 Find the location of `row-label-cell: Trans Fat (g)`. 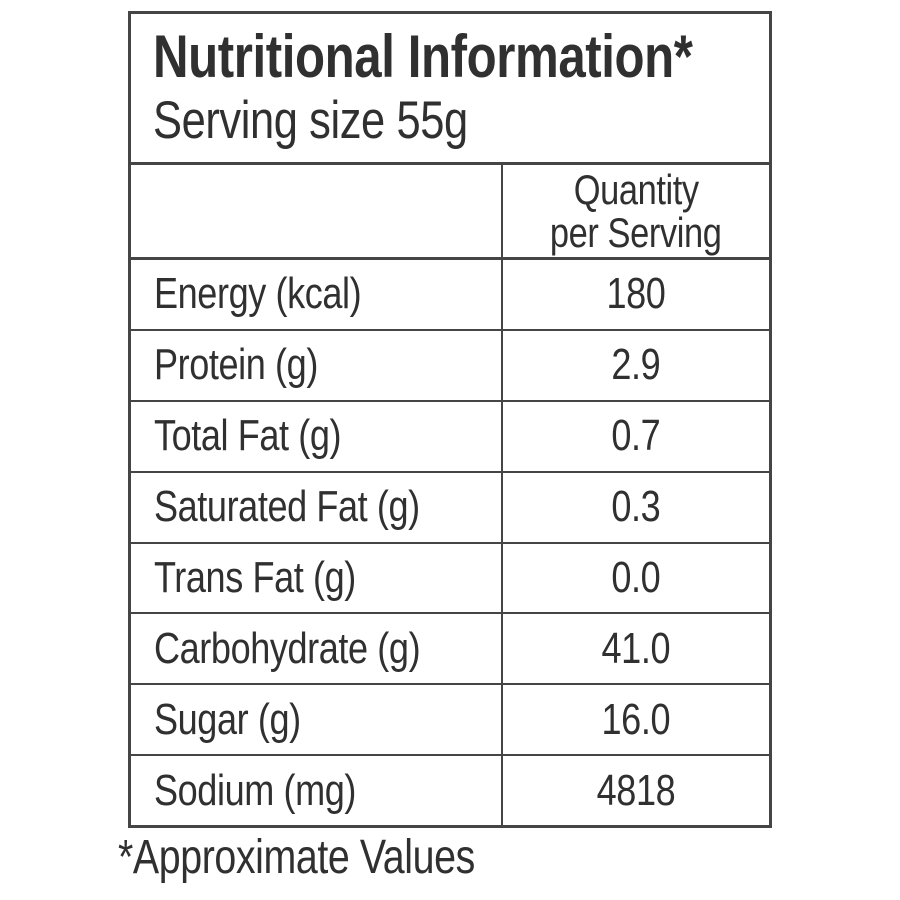

row-label-cell: Trans Fat (g) is located at coordinates (317, 578).